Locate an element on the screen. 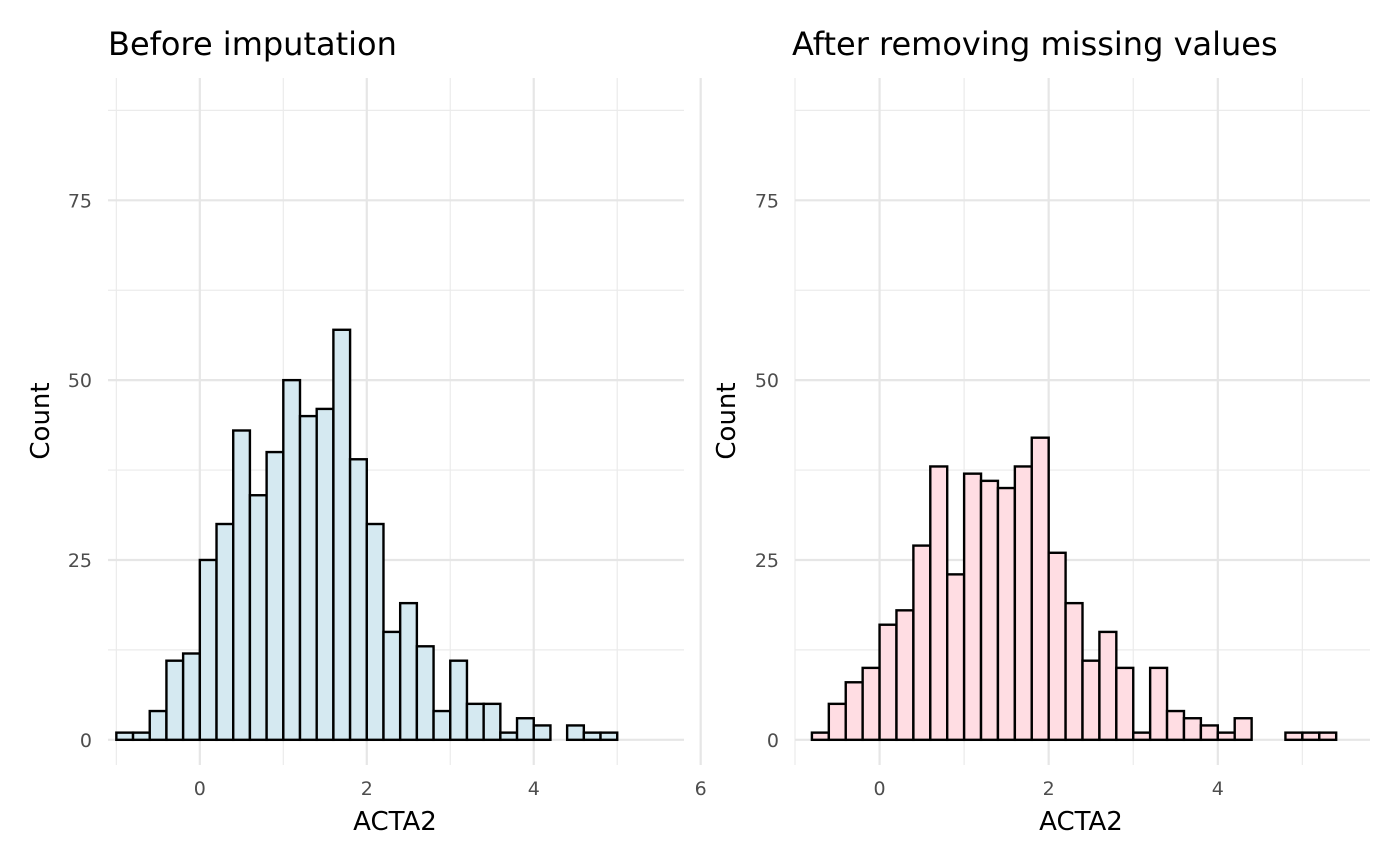 The width and height of the screenshot is (1400, 865). x-tick-labels: 0 2 4 6 is located at coordinates (450, 789).